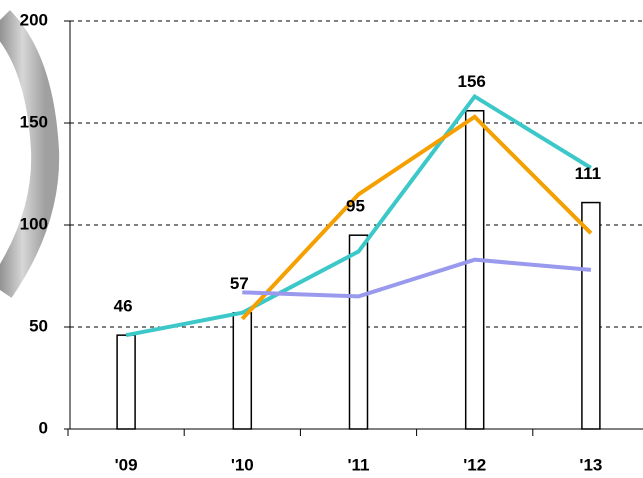  What do you see at coordinates (358, 464) in the screenshot?
I see `x-tick-label: '11` at bounding box center [358, 464].